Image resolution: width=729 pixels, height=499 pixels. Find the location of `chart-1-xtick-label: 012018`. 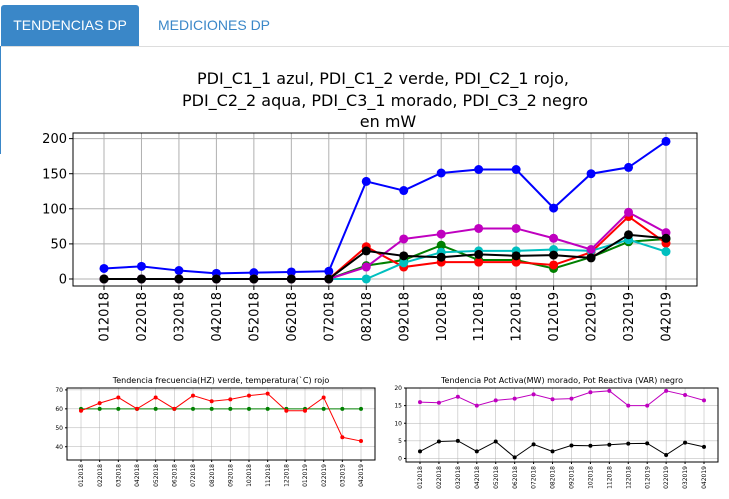

chart-1-xtick-label: 012018 is located at coordinates (81, 475).